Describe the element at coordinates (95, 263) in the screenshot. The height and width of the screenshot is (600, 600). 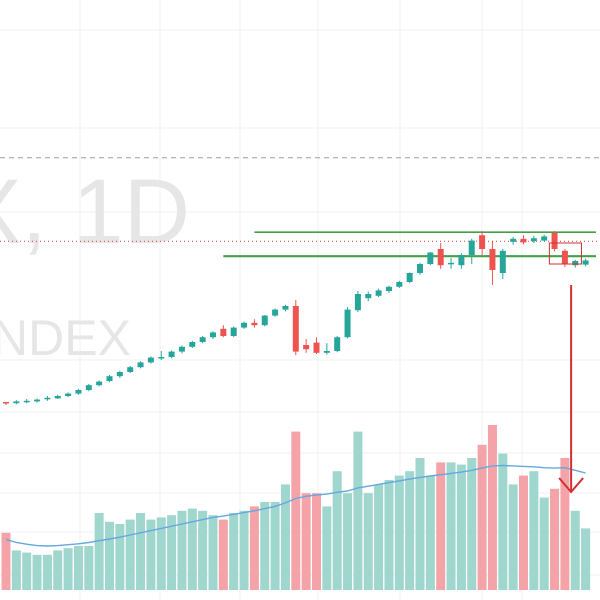
I see `watermark: X, 1D NDEX` at that location.